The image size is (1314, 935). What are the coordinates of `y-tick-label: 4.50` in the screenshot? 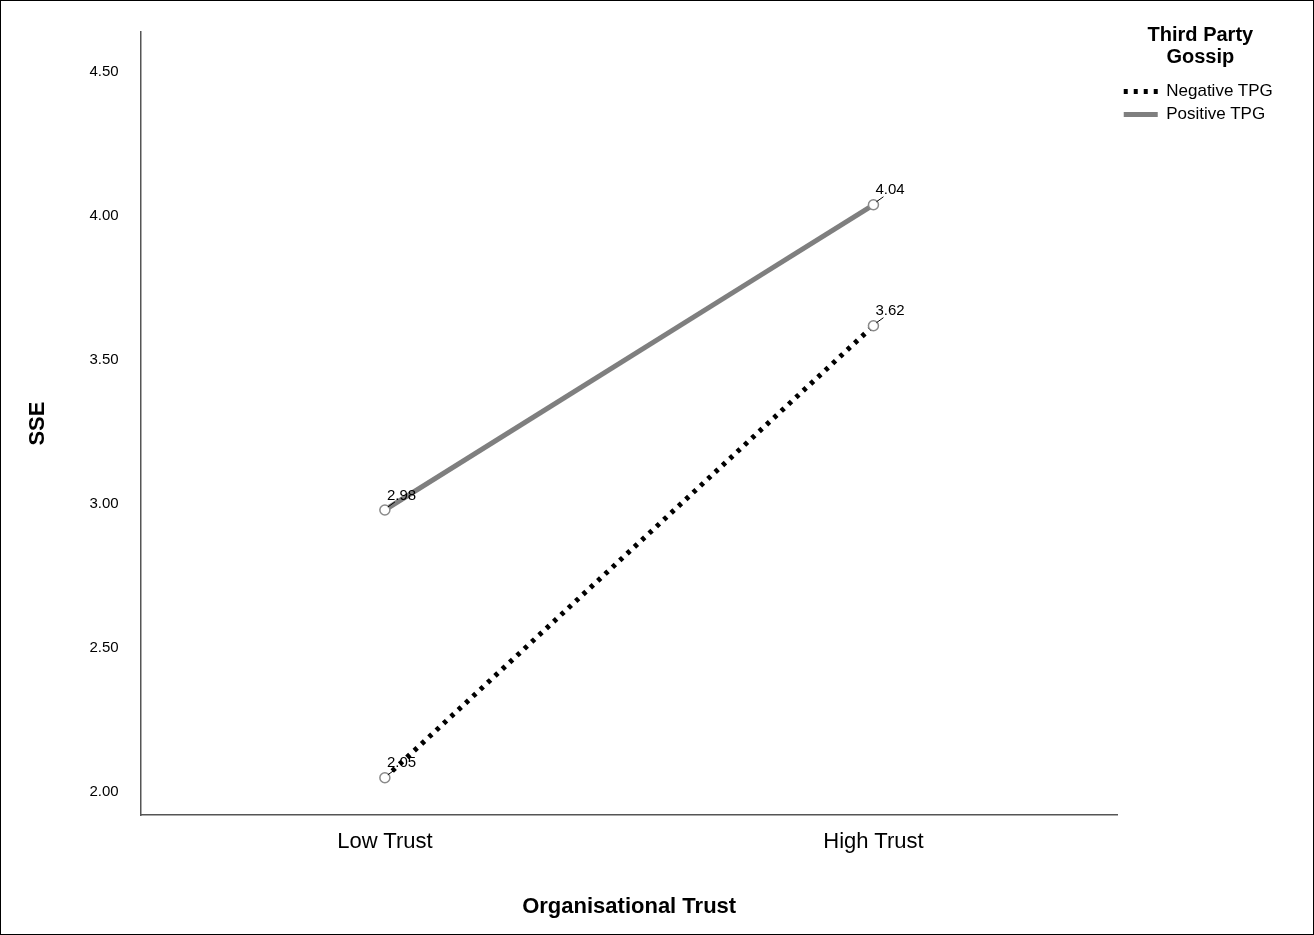 It's located at (104, 71).